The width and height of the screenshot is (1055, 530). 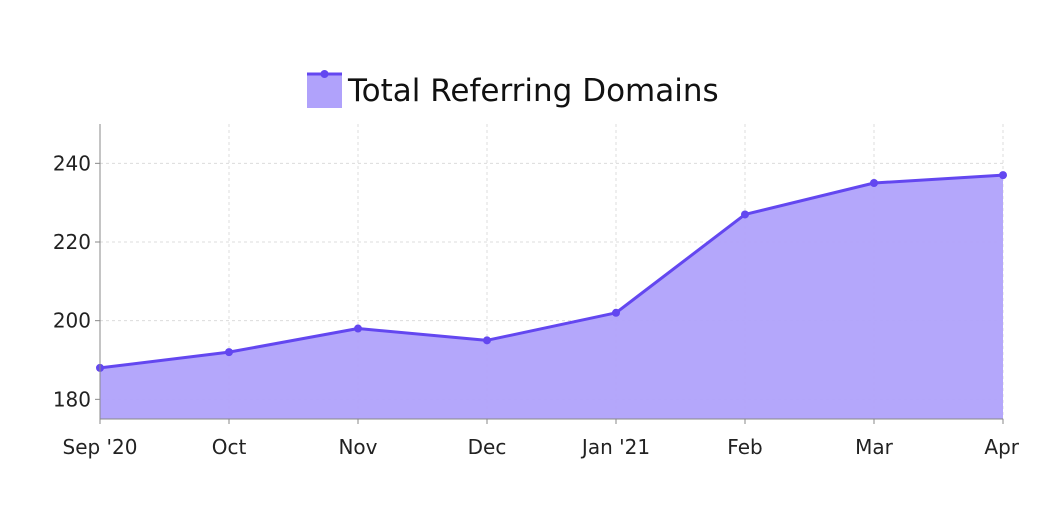 I want to click on y-tick-label: 200, so click(x=72, y=321).